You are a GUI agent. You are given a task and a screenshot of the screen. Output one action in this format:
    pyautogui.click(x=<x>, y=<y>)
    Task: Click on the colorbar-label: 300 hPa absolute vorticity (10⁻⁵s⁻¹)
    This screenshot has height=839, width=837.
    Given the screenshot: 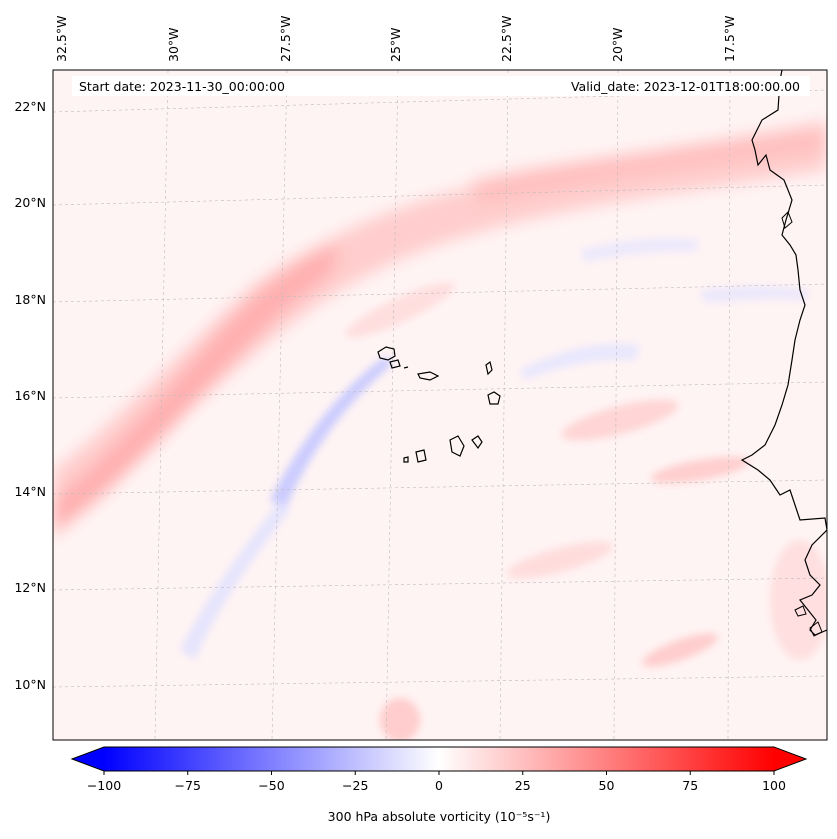 What is the action you would take?
    pyautogui.click(x=439, y=816)
    